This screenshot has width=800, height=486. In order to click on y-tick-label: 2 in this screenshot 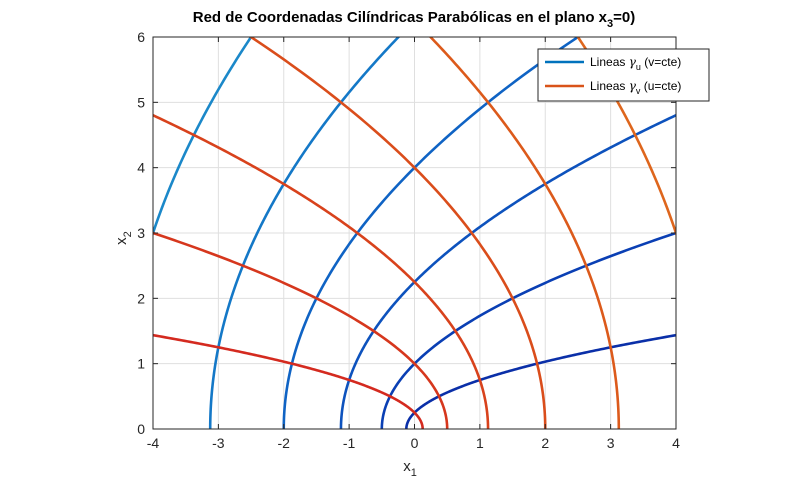, I will do `click(141, 298)`.